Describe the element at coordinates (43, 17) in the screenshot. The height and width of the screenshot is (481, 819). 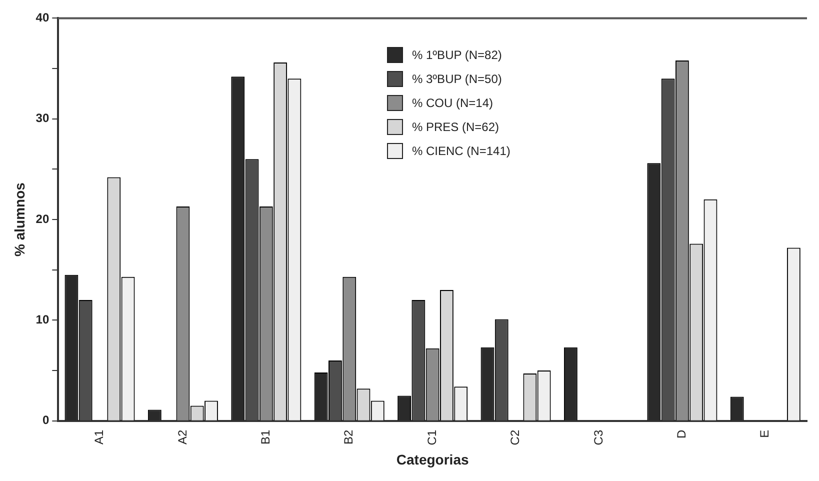
I see `y-tick-label: 40` at that location.